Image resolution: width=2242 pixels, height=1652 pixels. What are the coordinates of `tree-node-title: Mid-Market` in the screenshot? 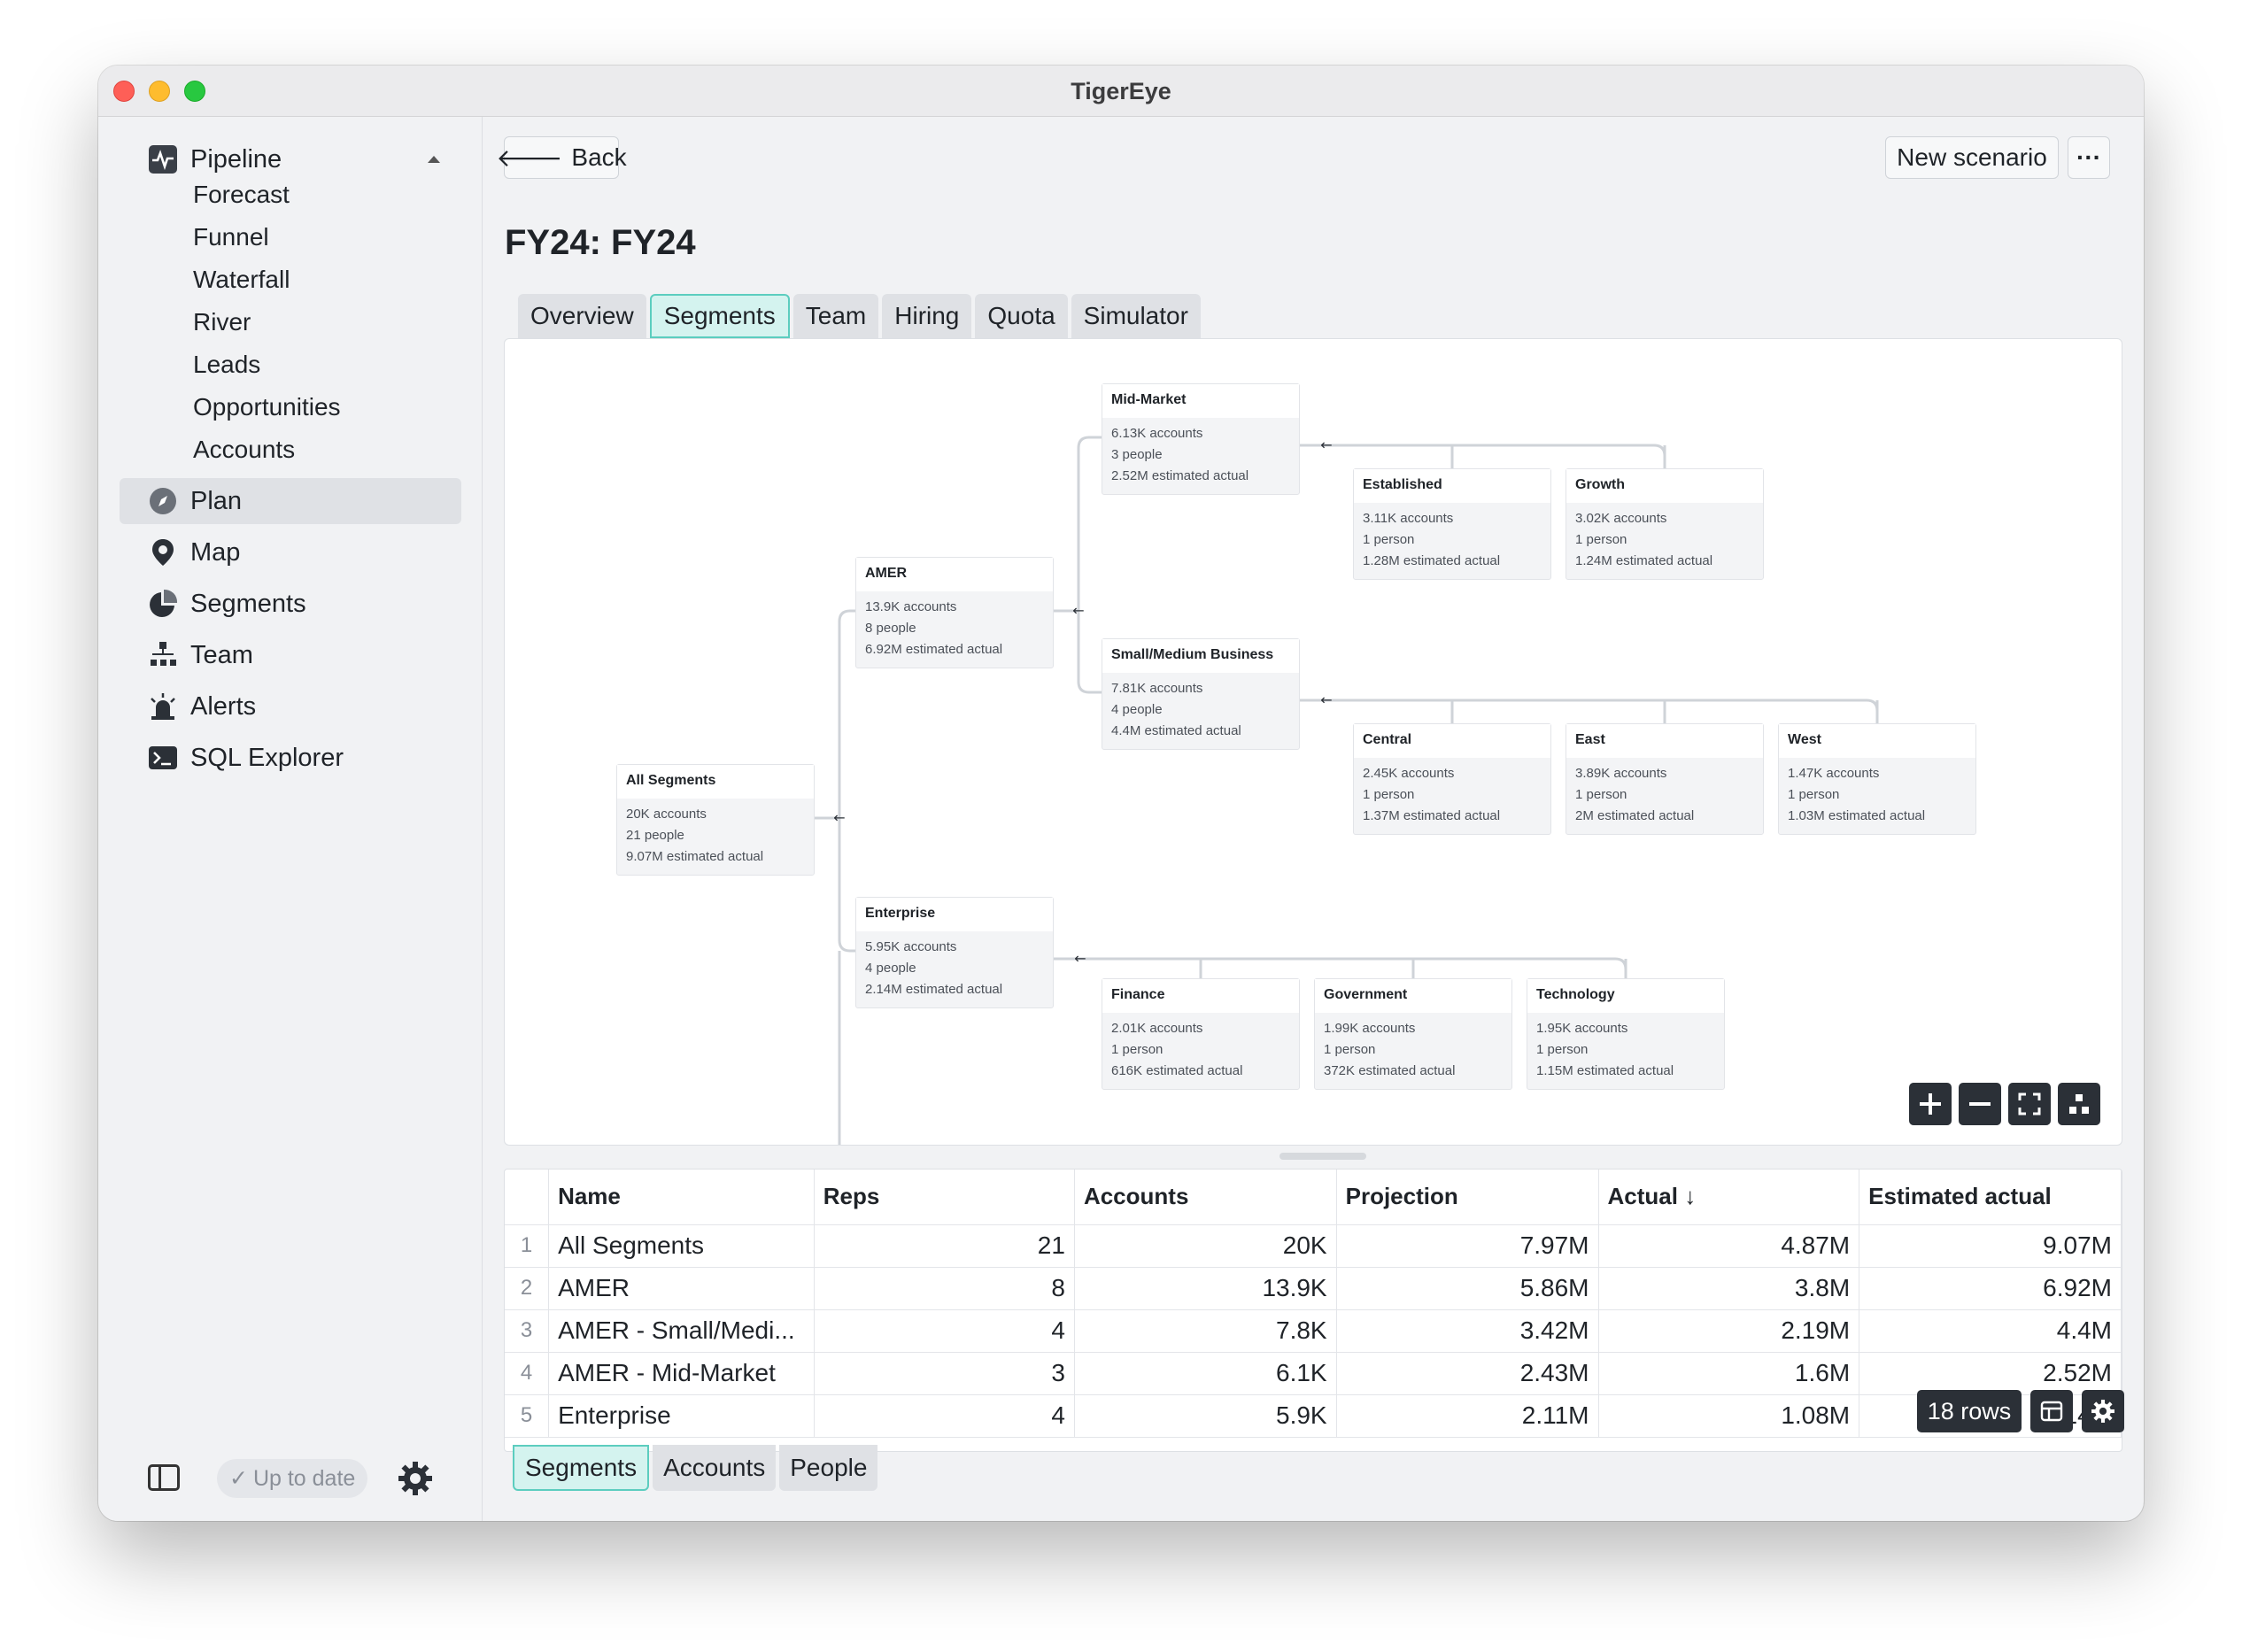 It's located at (1200, 401).